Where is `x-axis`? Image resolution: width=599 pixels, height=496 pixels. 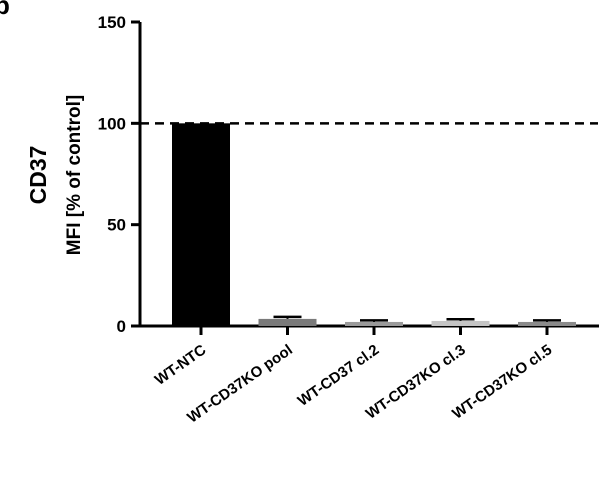 x-axis is located at coordinates (368, 329).